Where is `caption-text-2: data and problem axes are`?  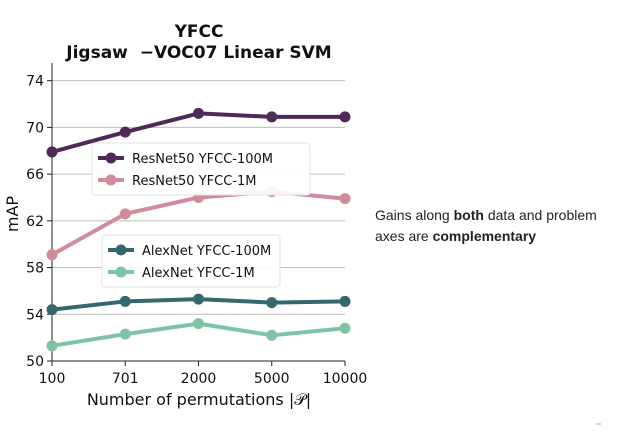 caption-text-2: data and problem axes are is located at coordinates (486, 225).